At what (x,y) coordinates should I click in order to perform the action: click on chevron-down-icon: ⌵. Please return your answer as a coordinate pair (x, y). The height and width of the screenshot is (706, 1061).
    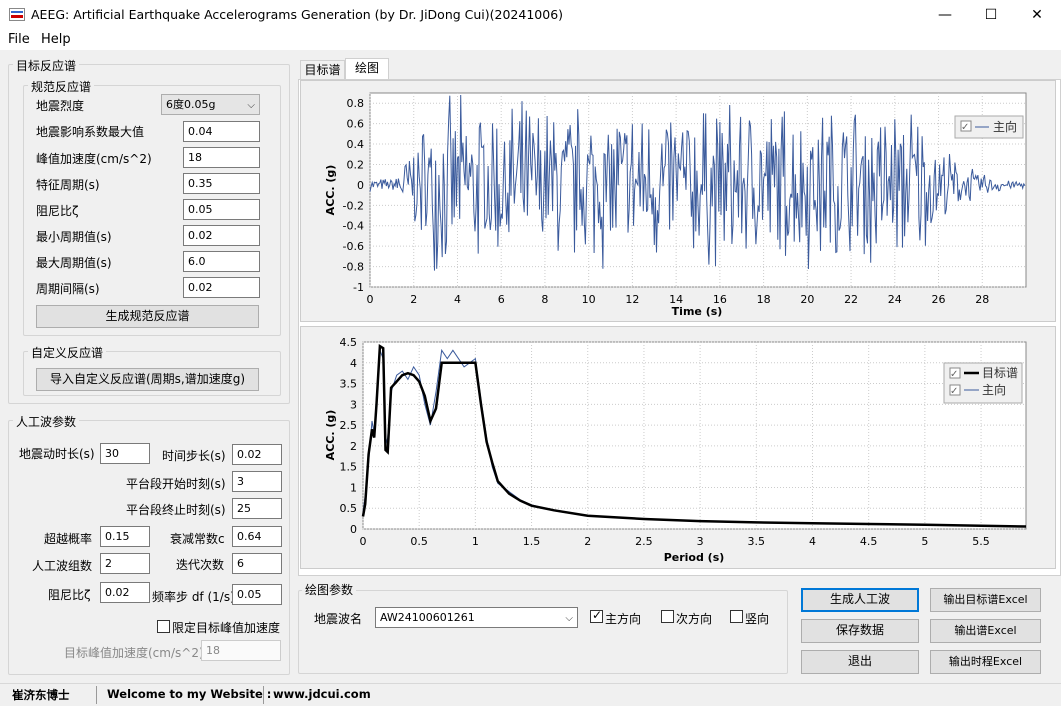
    Looking at the image, I should click on (251, 105).